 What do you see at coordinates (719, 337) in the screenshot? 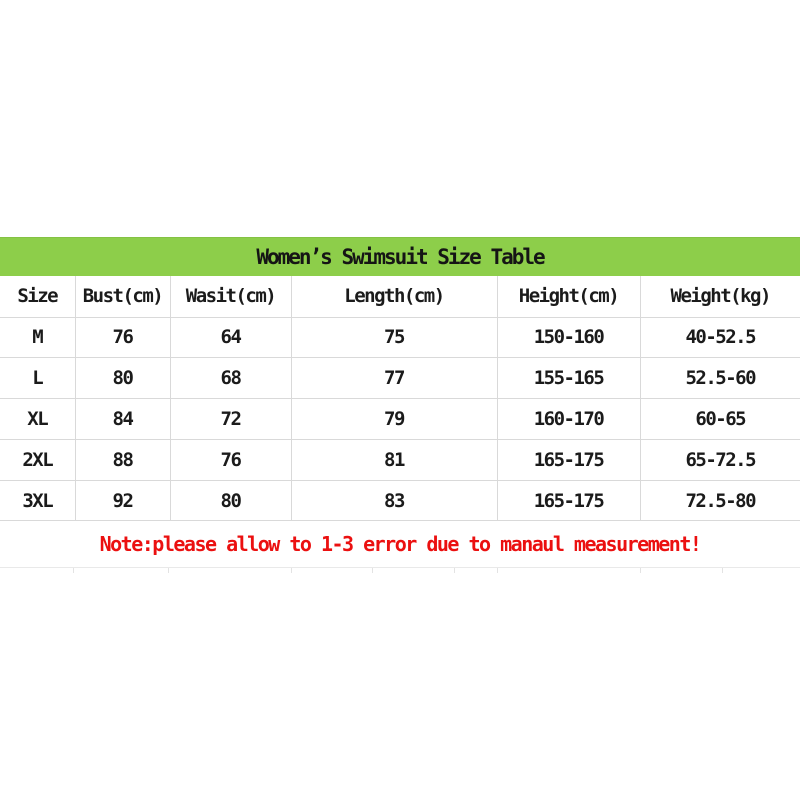
I see `table-cell: 40-52.5` at bounding box center [719, 337].